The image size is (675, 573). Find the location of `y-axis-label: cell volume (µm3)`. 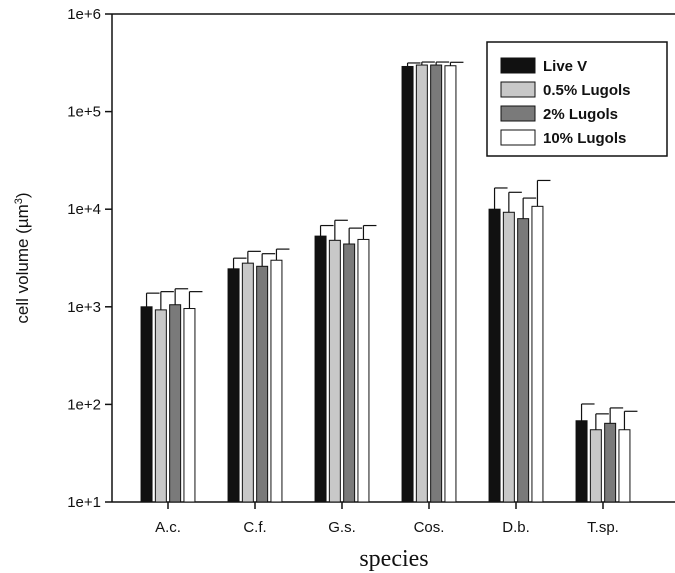

y-axis-label: cell volume (µm3) is located at coordinates (22, 257).